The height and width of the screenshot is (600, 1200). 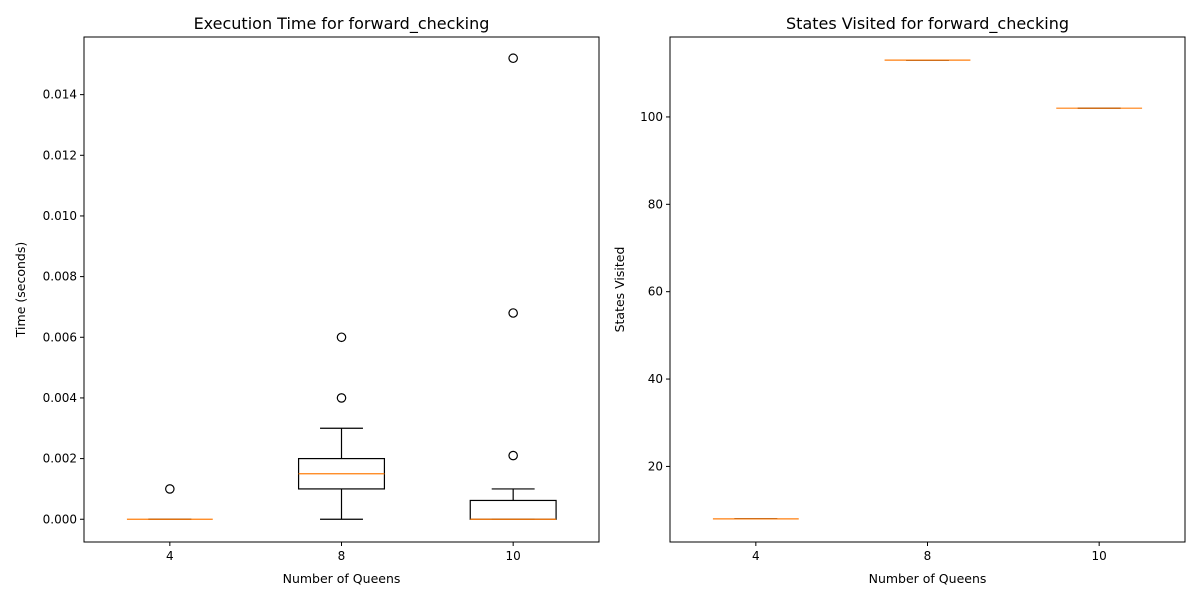 What do you see at coordinates (342, 578) in the screenshot?
I see `x-axis-label-execution-time: Number of Queens` at bounding box center [342, 578].